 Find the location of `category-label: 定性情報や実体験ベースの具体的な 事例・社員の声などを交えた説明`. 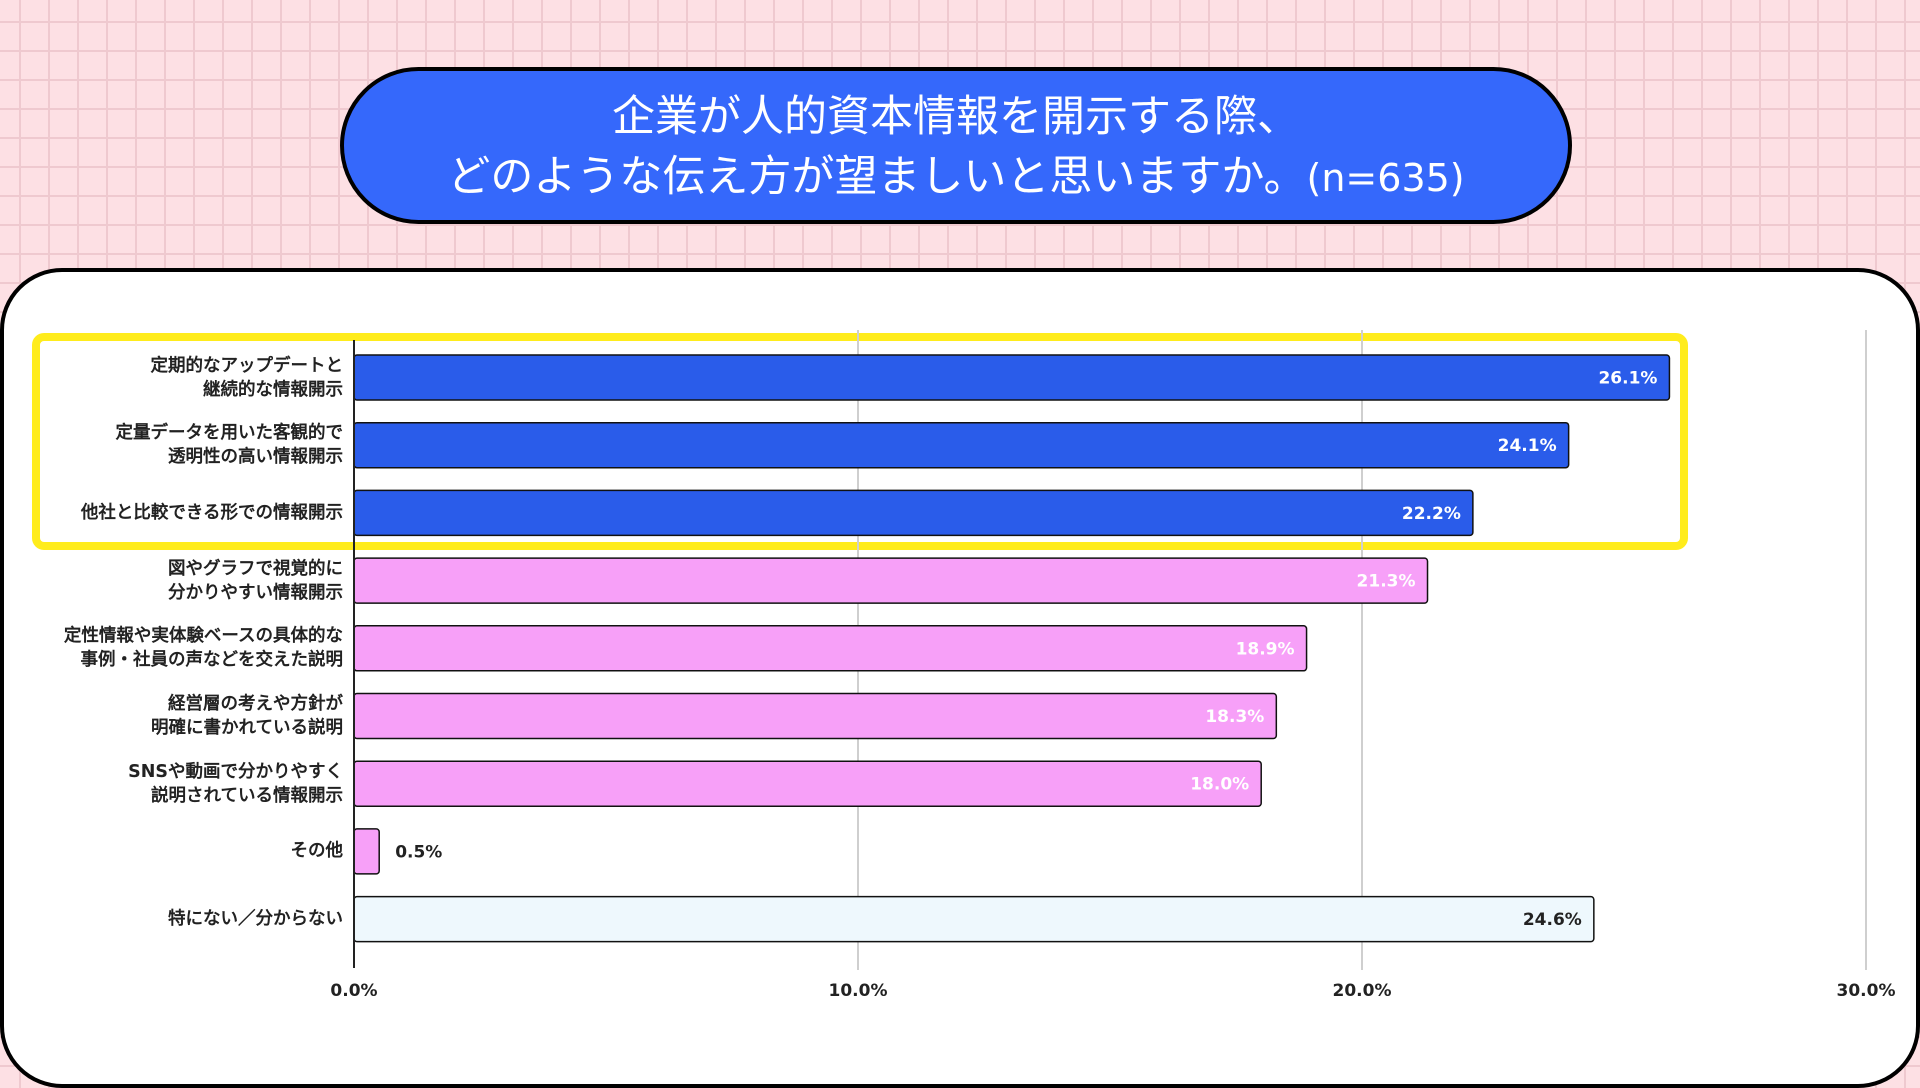

category-label: 定性情報や実体験ベースの具体的な 事例・社員の声などを交えた説明 is located at coordinates (203, 648).